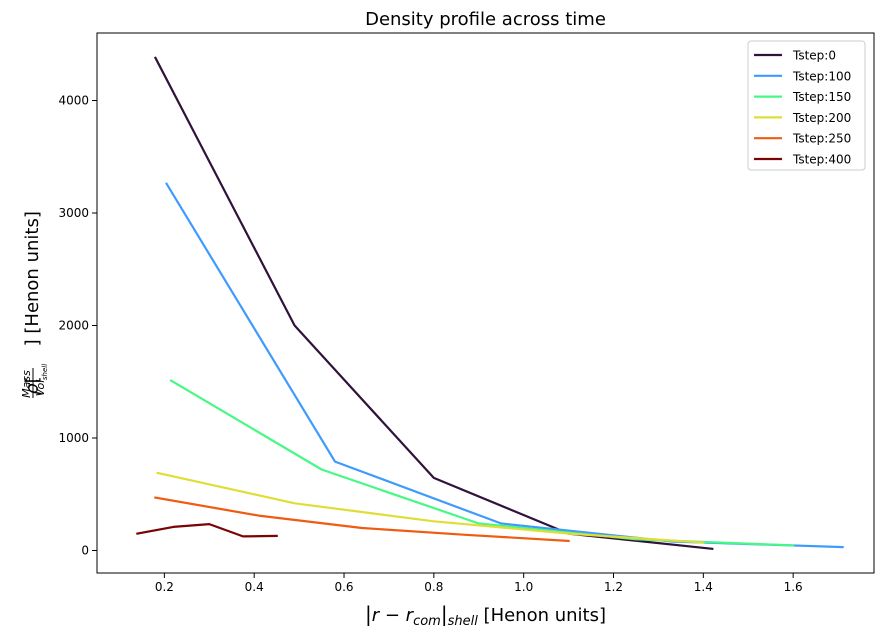 The height and width of the screenshot is (637, 882). What do you see at coordinates (40, 388) in the screenshot?
I see `svg-text: Vol` at bounding box center [40, 388].